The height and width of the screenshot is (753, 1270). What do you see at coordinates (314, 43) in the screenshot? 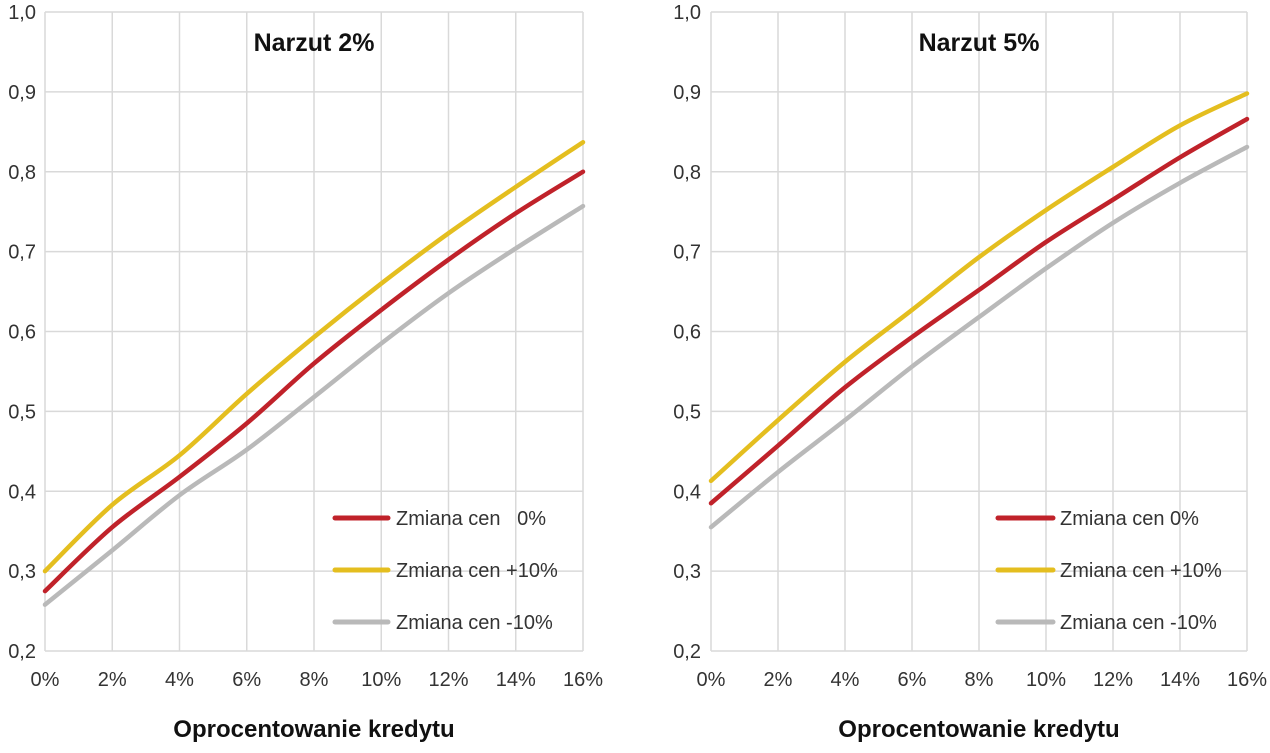
I see `chart-title: Narzut 2%` at bounding box center [314, 43].